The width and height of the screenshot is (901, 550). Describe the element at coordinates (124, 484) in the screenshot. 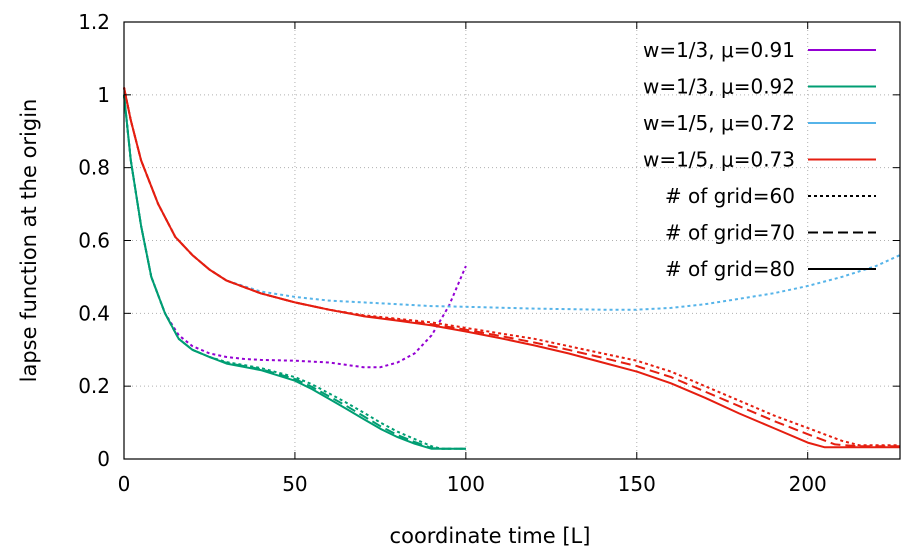

I see `x-tick-label-0: 0` at that location.